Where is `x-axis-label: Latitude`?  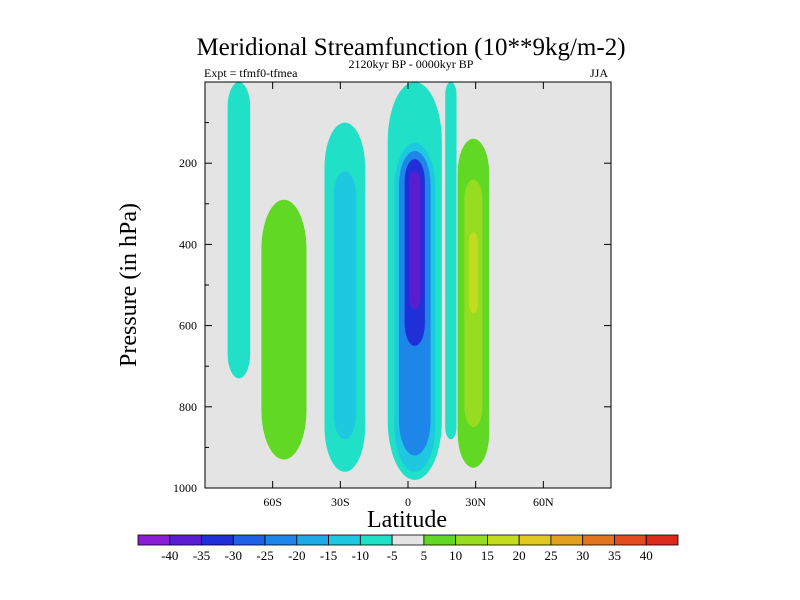
x-axis-label: Latitude is located at coordinates (407, 520).